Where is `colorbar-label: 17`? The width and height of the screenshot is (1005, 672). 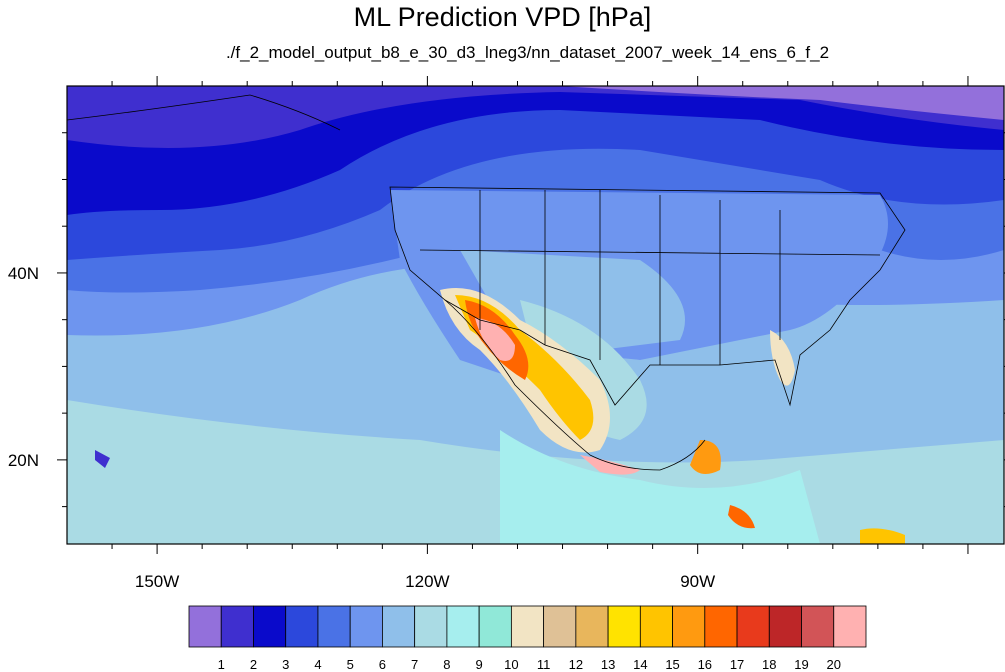
colorbar-label: 17 is located at coordinates (737, 664).